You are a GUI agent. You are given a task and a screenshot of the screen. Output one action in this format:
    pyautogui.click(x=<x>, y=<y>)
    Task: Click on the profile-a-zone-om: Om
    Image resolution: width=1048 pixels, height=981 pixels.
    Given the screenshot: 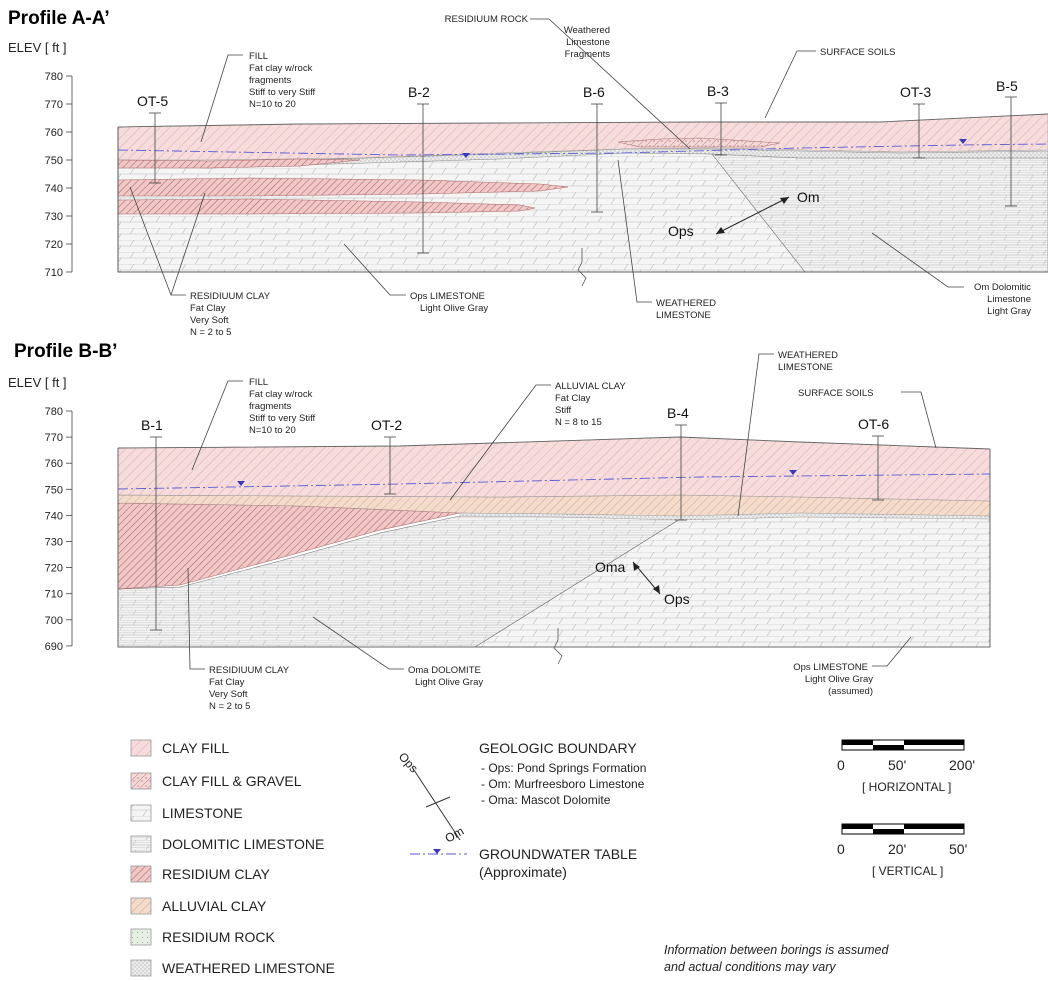 What is the action you would take?
    pyautogui.click(x=808, y=197)
    